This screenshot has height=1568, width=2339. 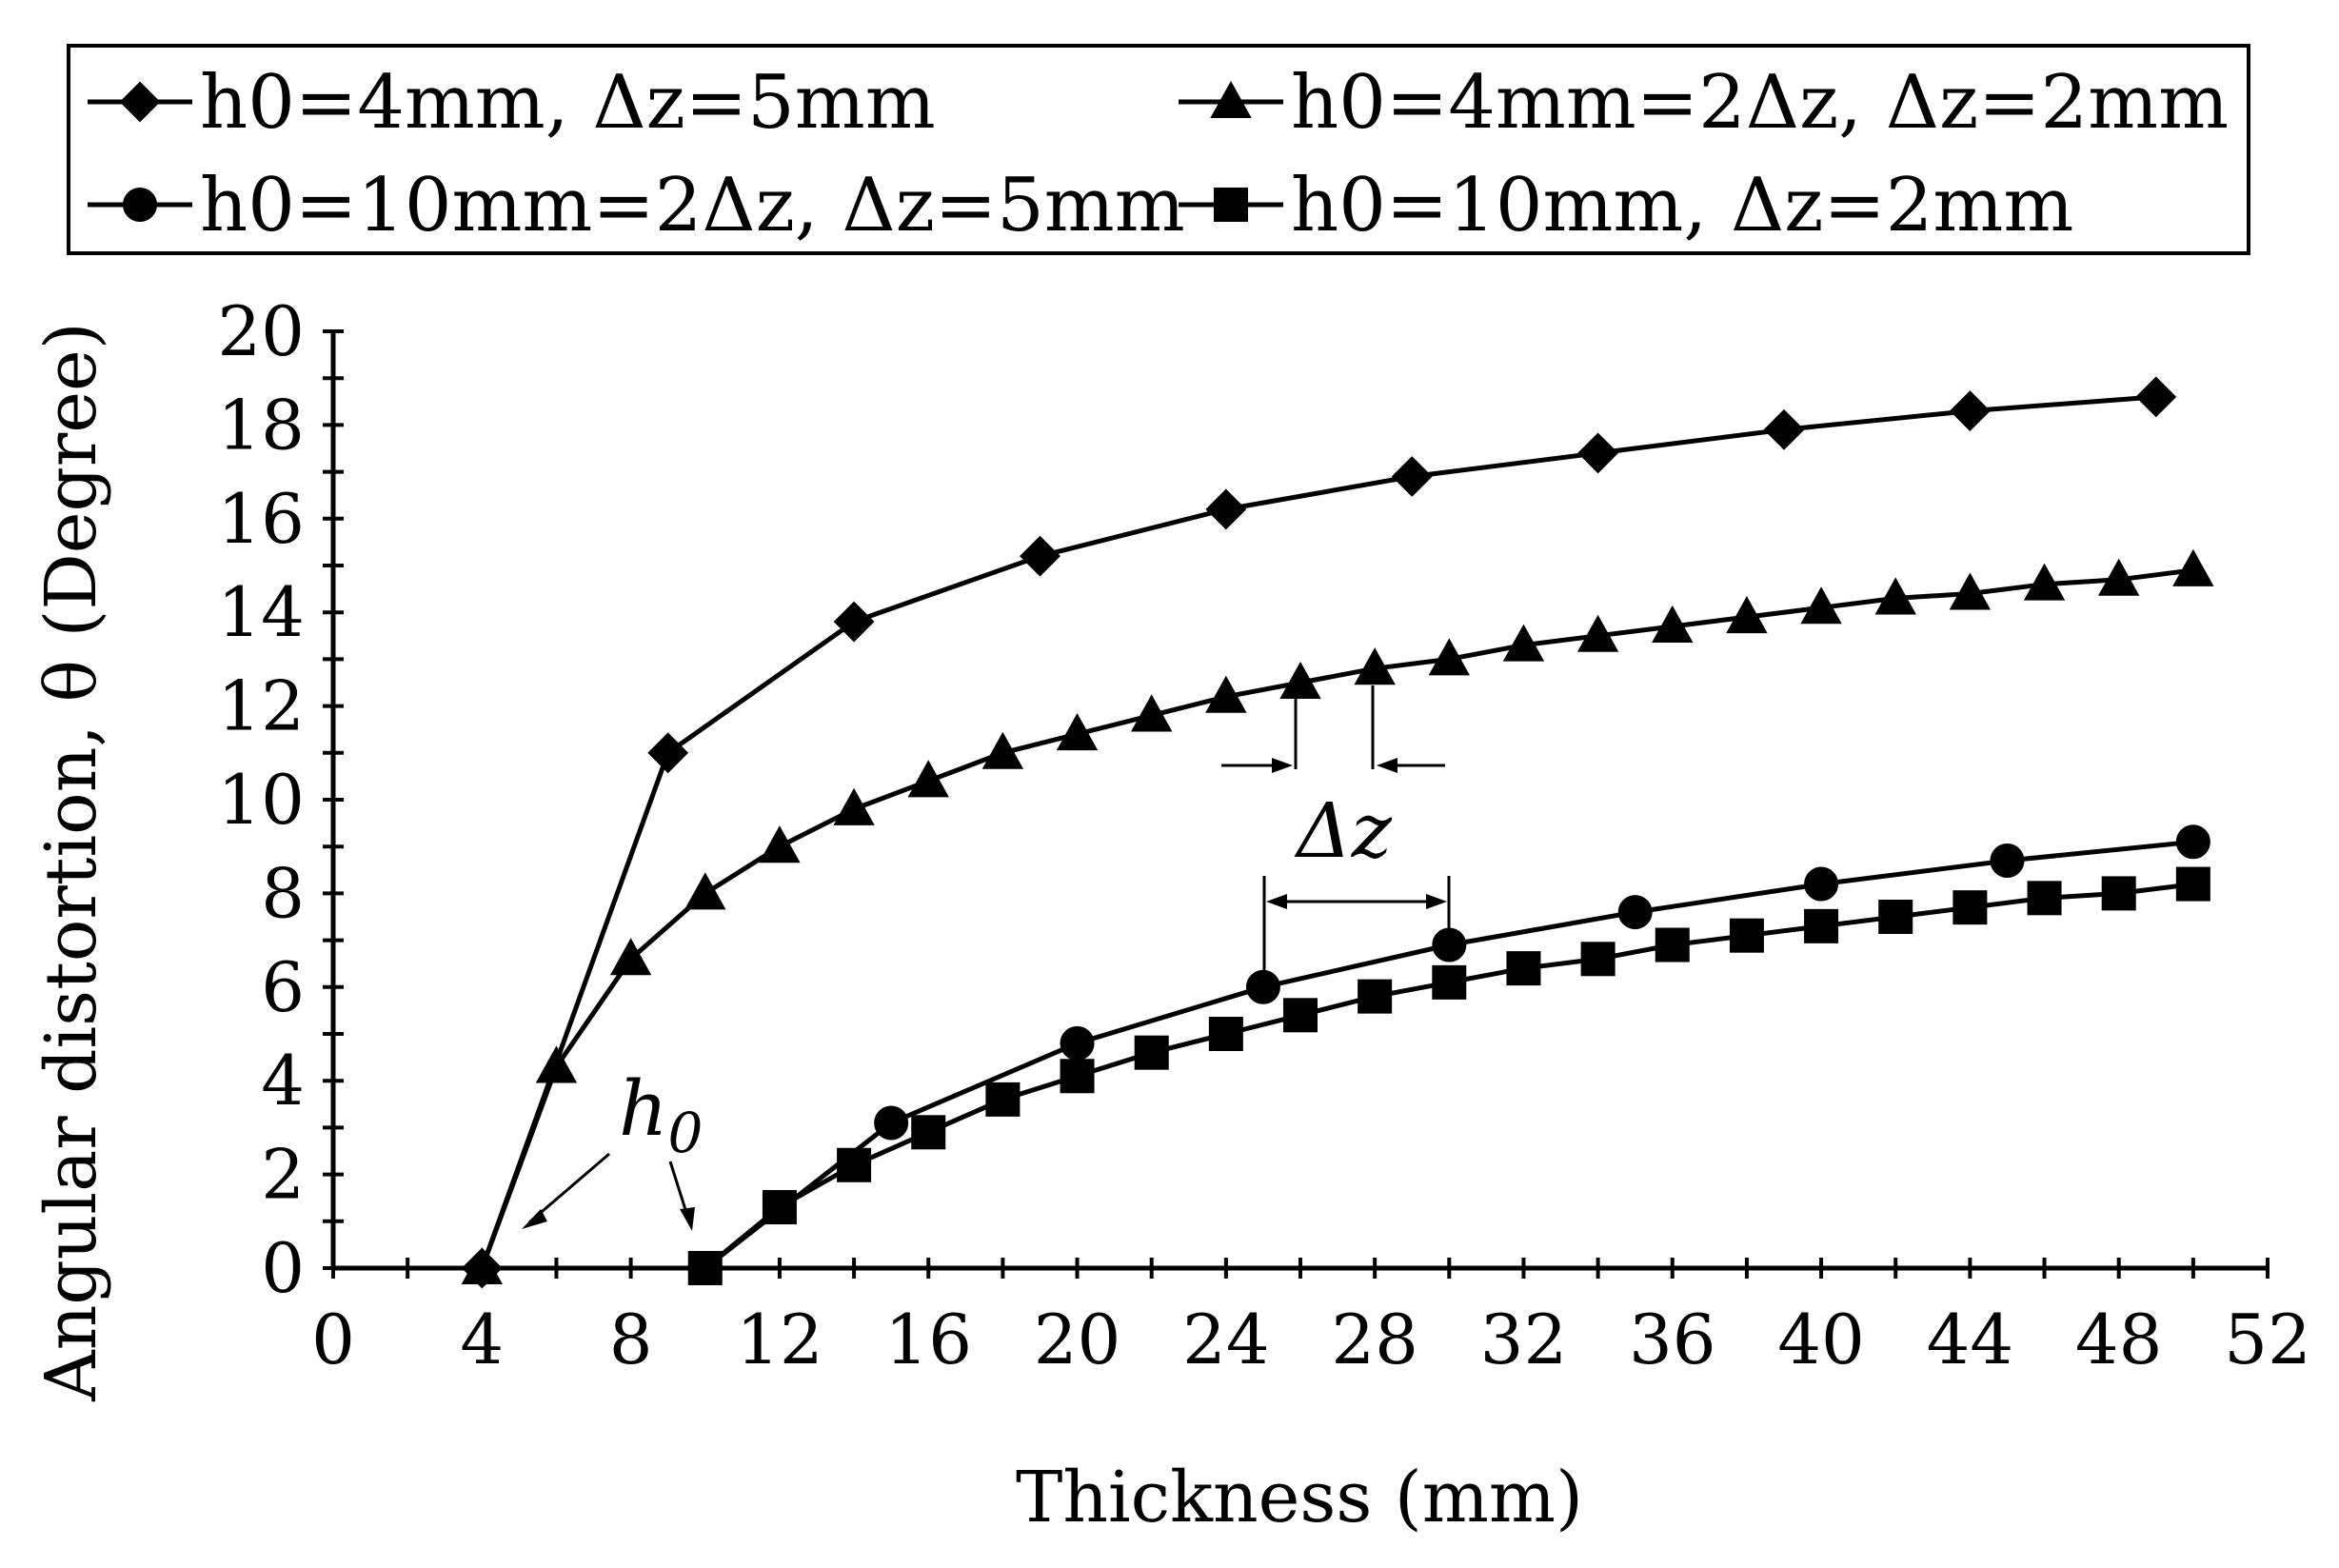 What do you see at coordinates (692, 206) in the screenshot?
I see `legend-label: h0=10mm=2Δz, Δz=5mm` at bounding box center [692, 206].